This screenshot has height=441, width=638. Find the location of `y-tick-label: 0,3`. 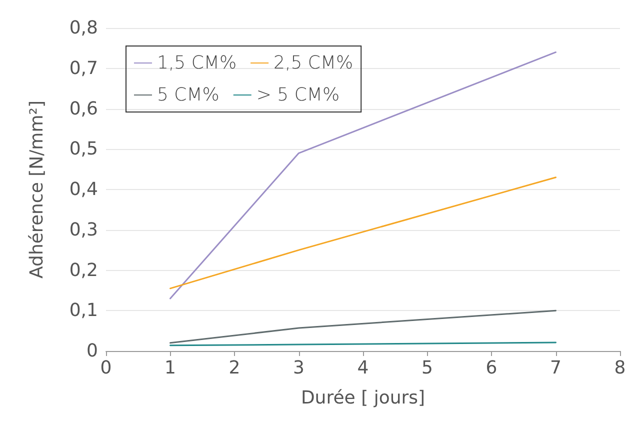

y-tick-label: 0,3 is located at coordinates (83, 229).